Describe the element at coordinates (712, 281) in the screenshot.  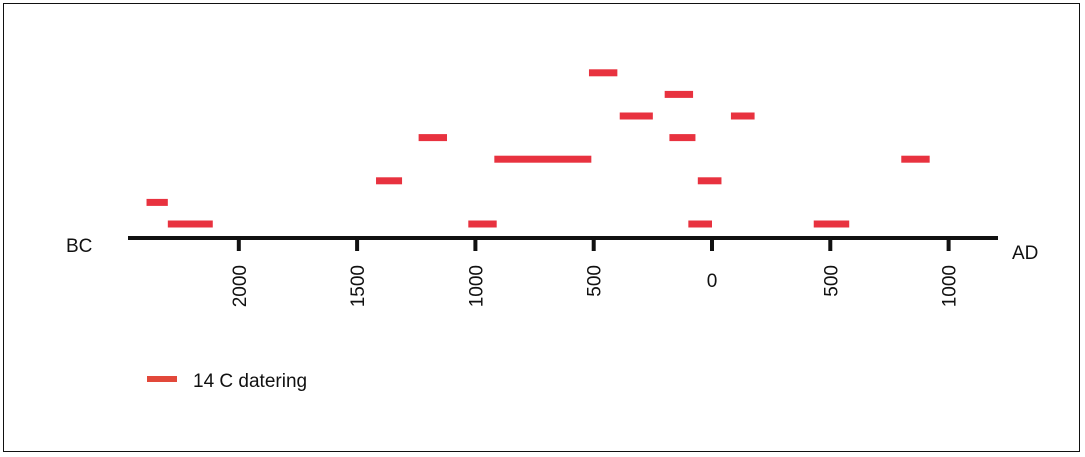
I see `tick-label: 0` at that location.